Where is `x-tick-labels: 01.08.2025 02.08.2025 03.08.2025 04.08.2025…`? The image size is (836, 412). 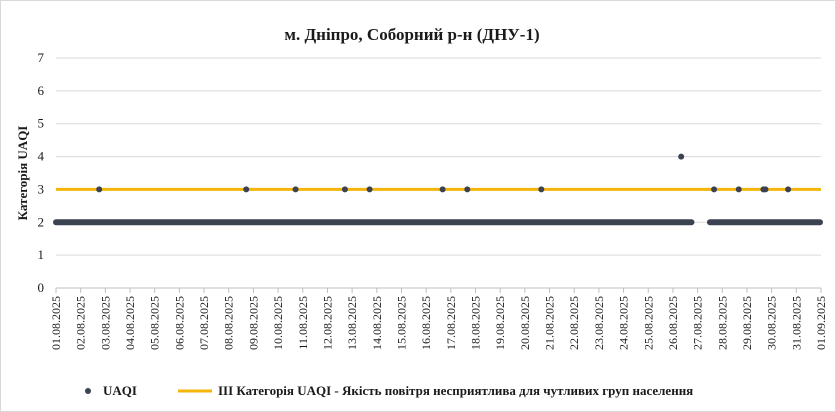 x-tick-labels: 01.08.2025 02.08.2025 03.08.2025 04.08.2025… is located at coordinates (438, 323).